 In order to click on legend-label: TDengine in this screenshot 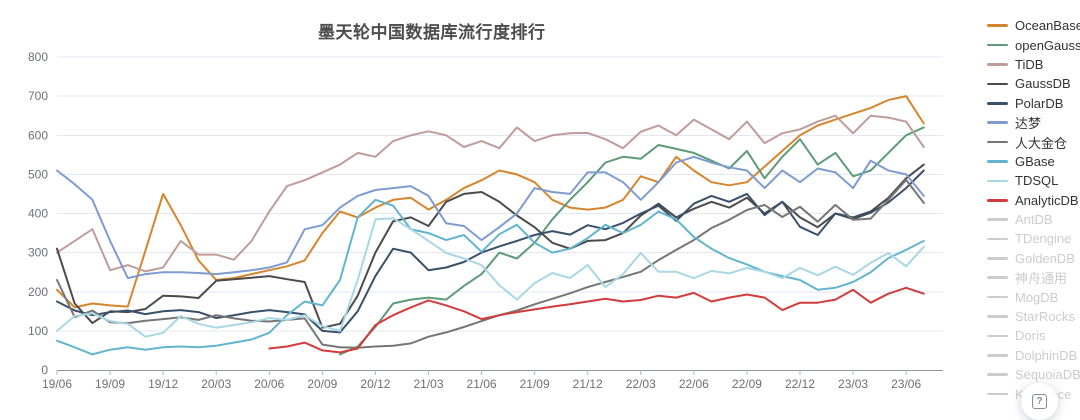, I will do `click(1043, 239)`.